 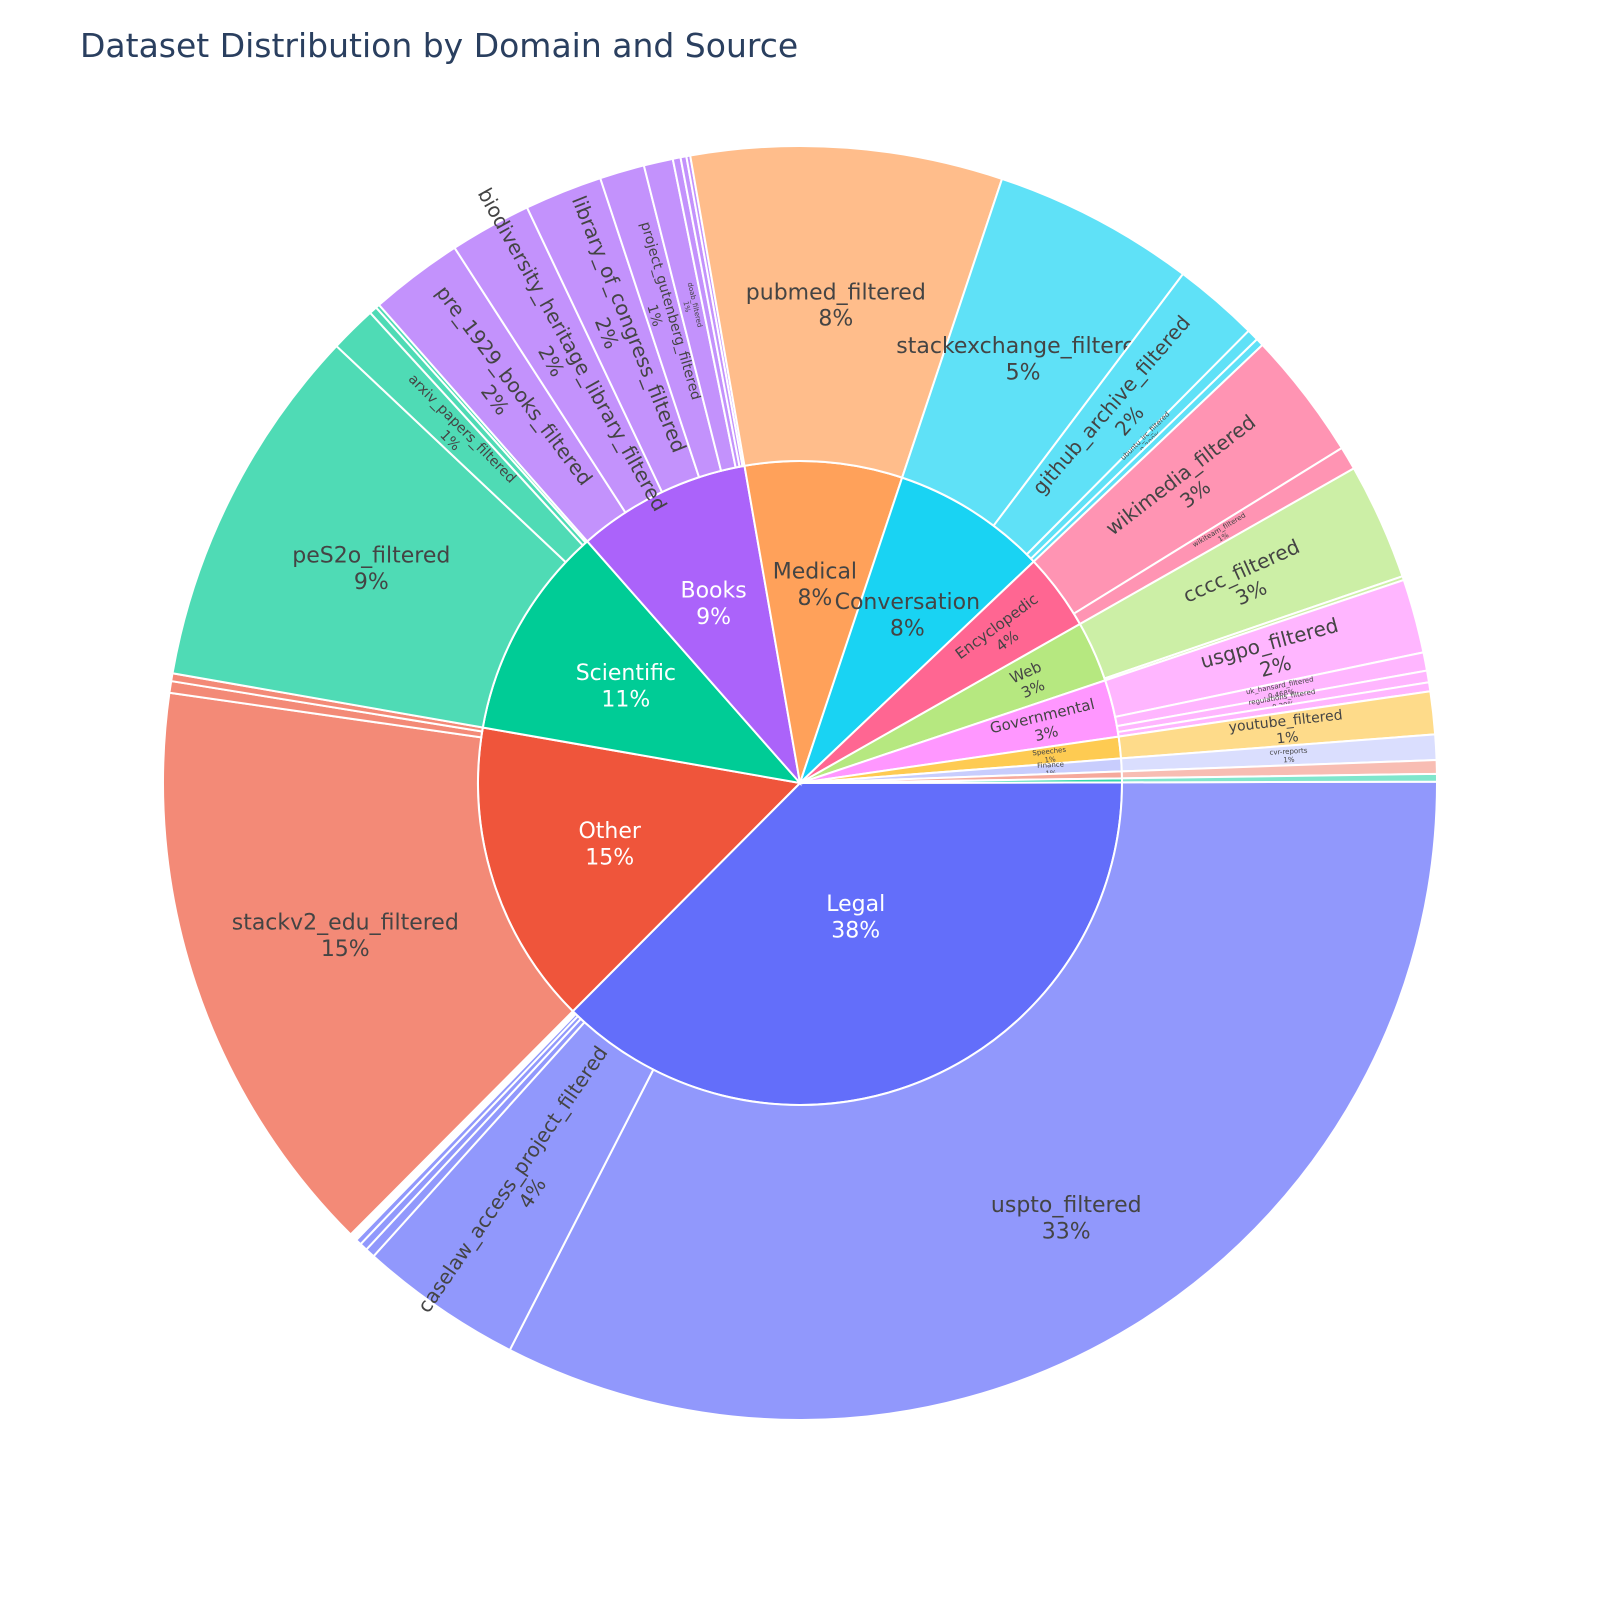 I want to click on domain-label-medical: Medical 8%, so click(x=815, y=584).